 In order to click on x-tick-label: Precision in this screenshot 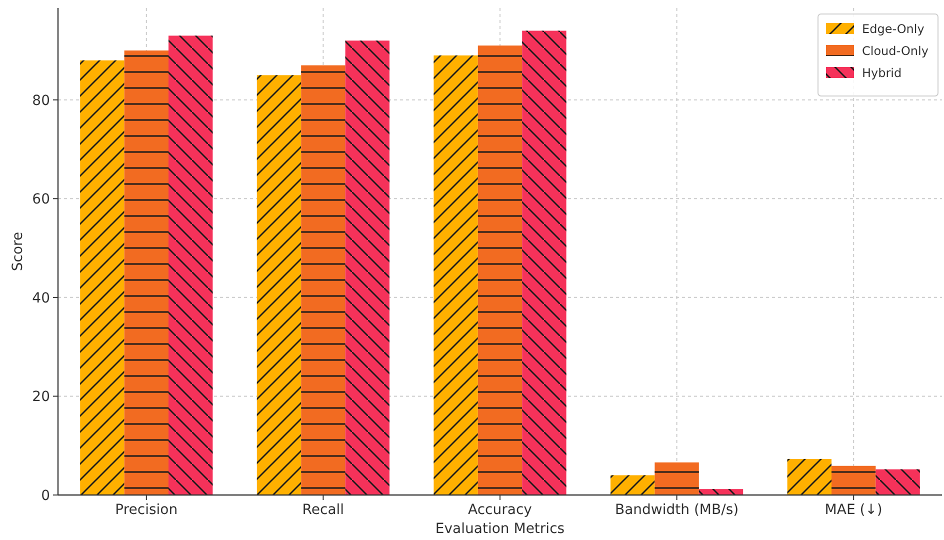, I will do `click(146, 510)`.